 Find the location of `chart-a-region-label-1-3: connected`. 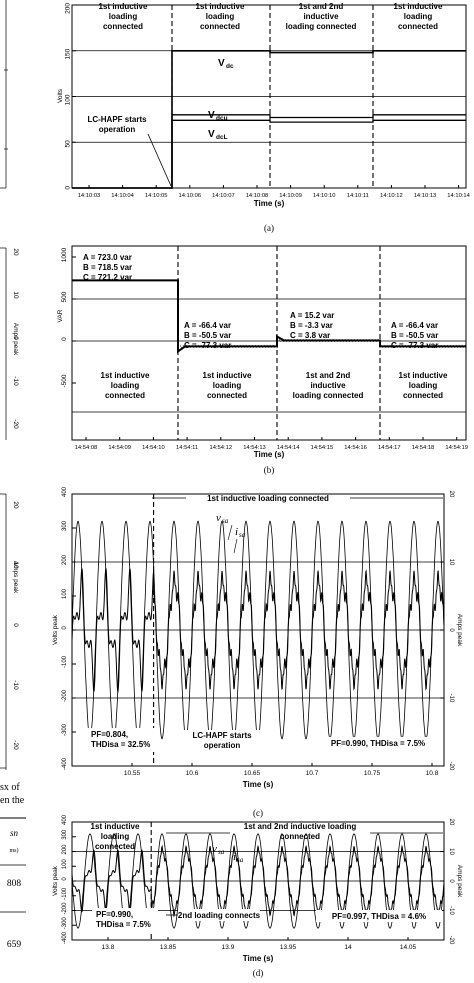

chart-a-region-label-1-3: connected is located at coordinates (123, 26).